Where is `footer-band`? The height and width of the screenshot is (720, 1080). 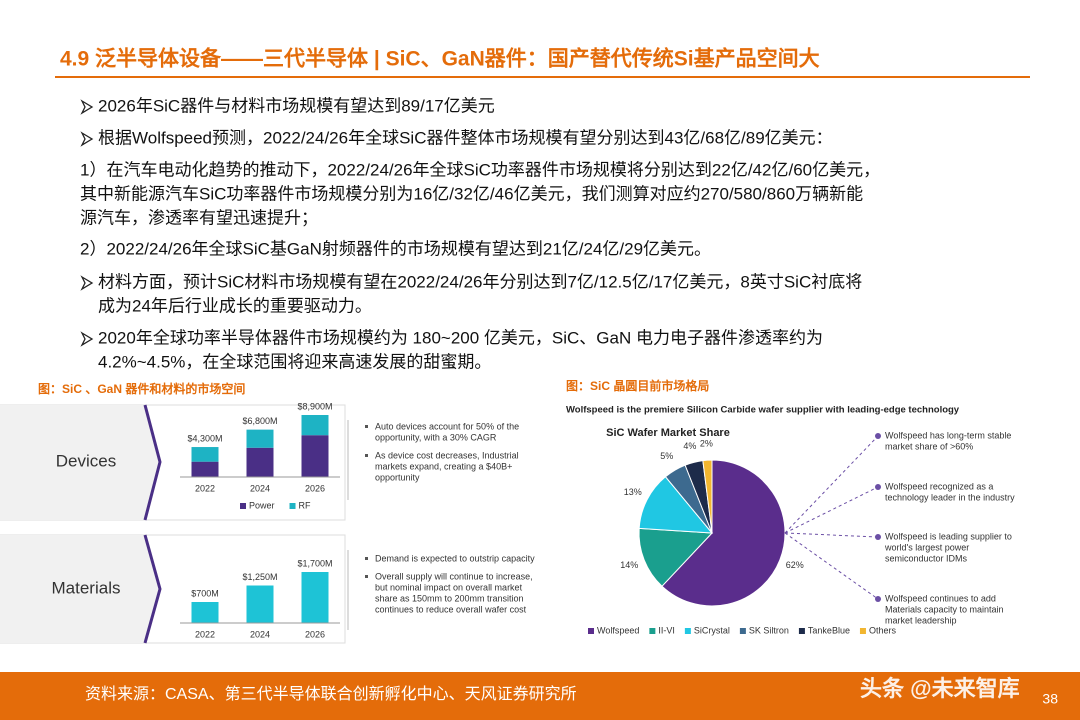 footer-band is located at coordinates (540, 696).